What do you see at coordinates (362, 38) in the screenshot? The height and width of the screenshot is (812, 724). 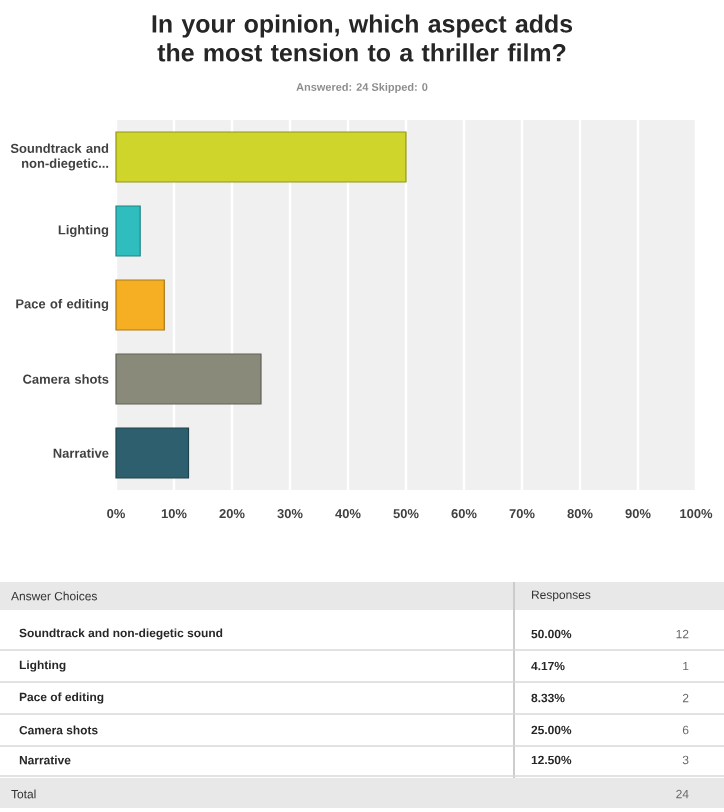 I see `chart-title: In your opinion, which aspect adds the most tension to a thriller film?` at bounding box center [362, 38].